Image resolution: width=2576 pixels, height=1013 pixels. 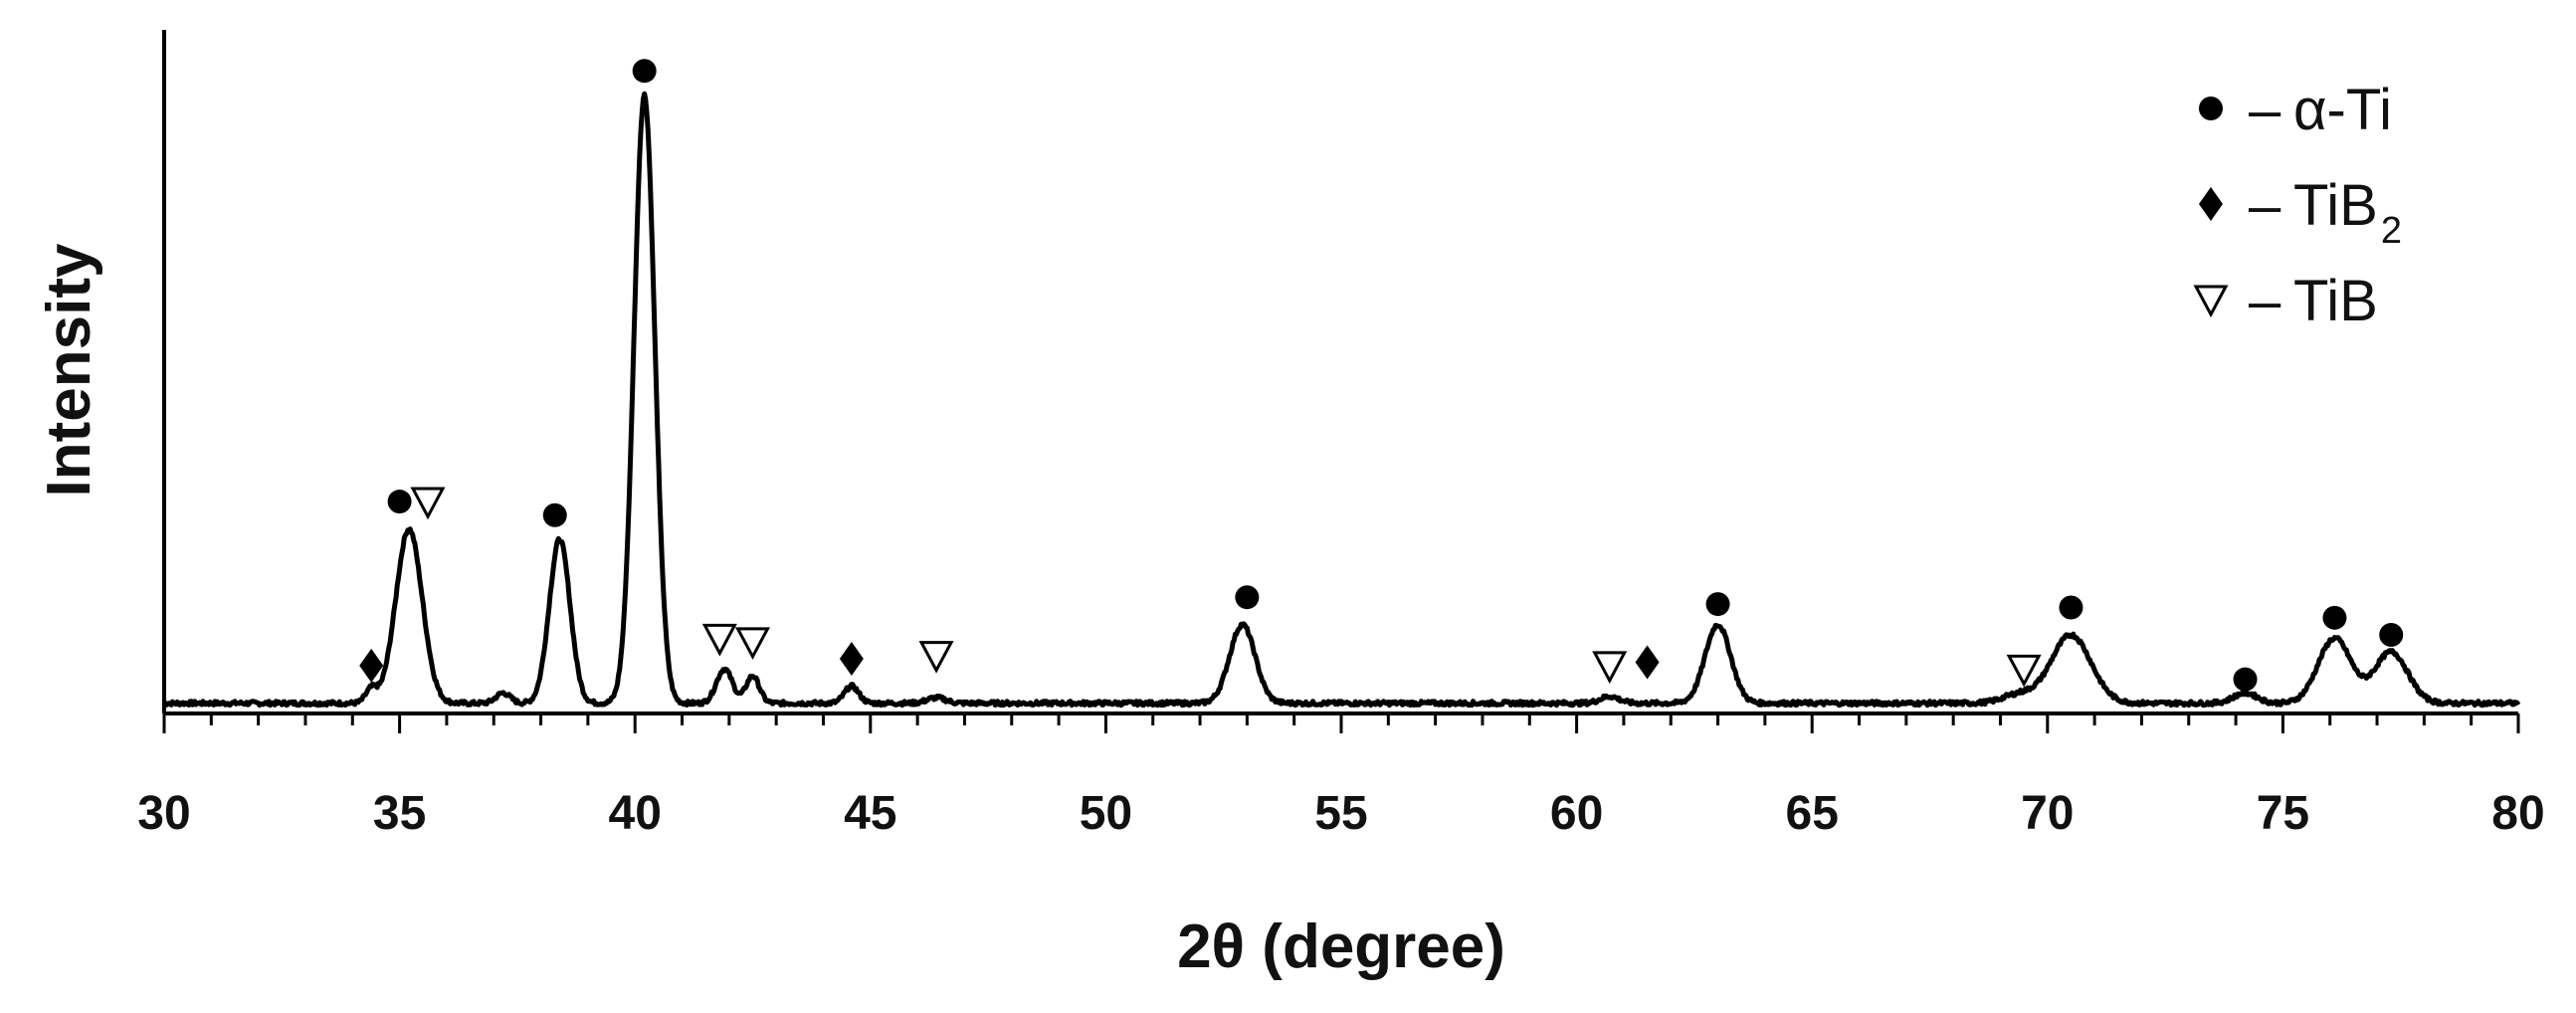 I want to click on x-tick-label: 40, so click(x=635, y=813).